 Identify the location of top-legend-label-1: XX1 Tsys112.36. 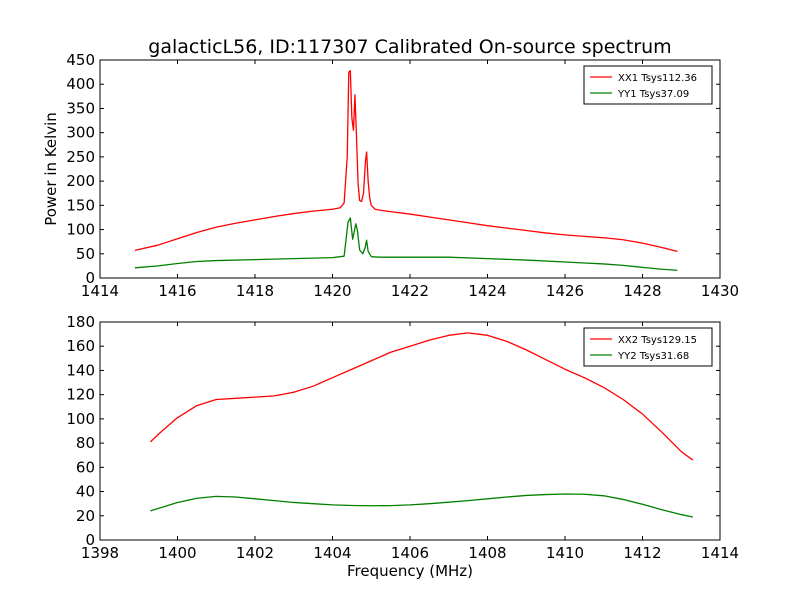
(657, 78).